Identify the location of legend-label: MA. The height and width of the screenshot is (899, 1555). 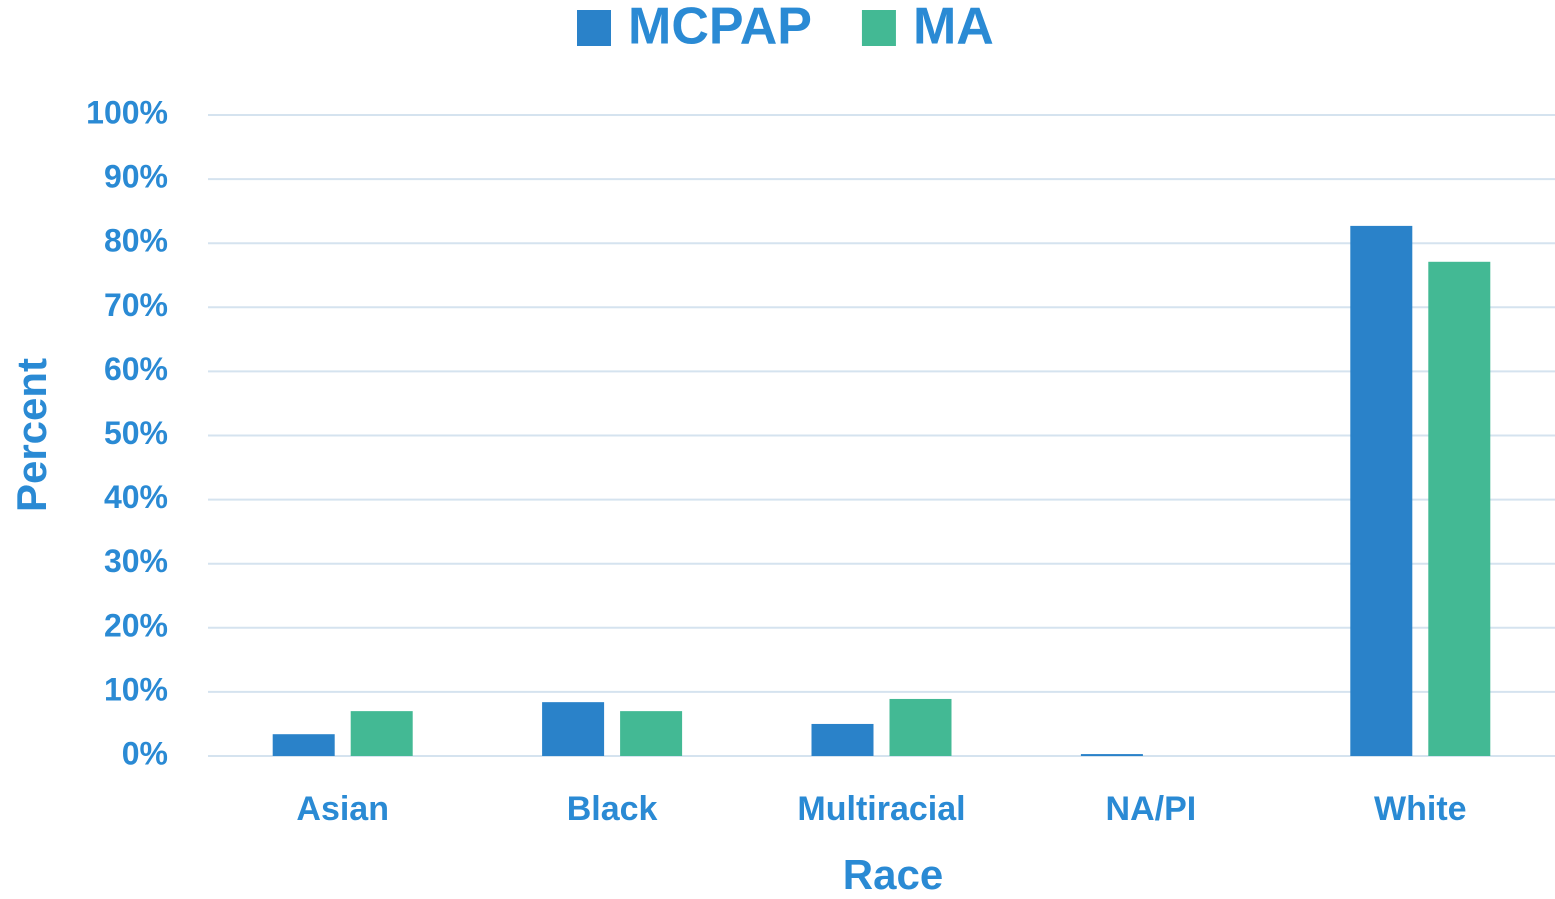
(953, 28).